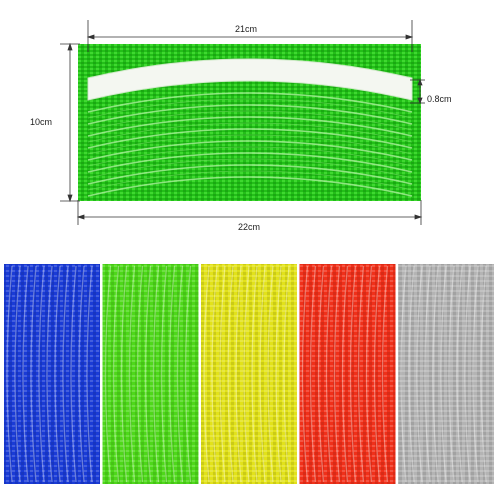 The image size is (500, 500). Describe the element at coordinates (52, 374) in the screenshot. I see `swatch-blue` at that location.